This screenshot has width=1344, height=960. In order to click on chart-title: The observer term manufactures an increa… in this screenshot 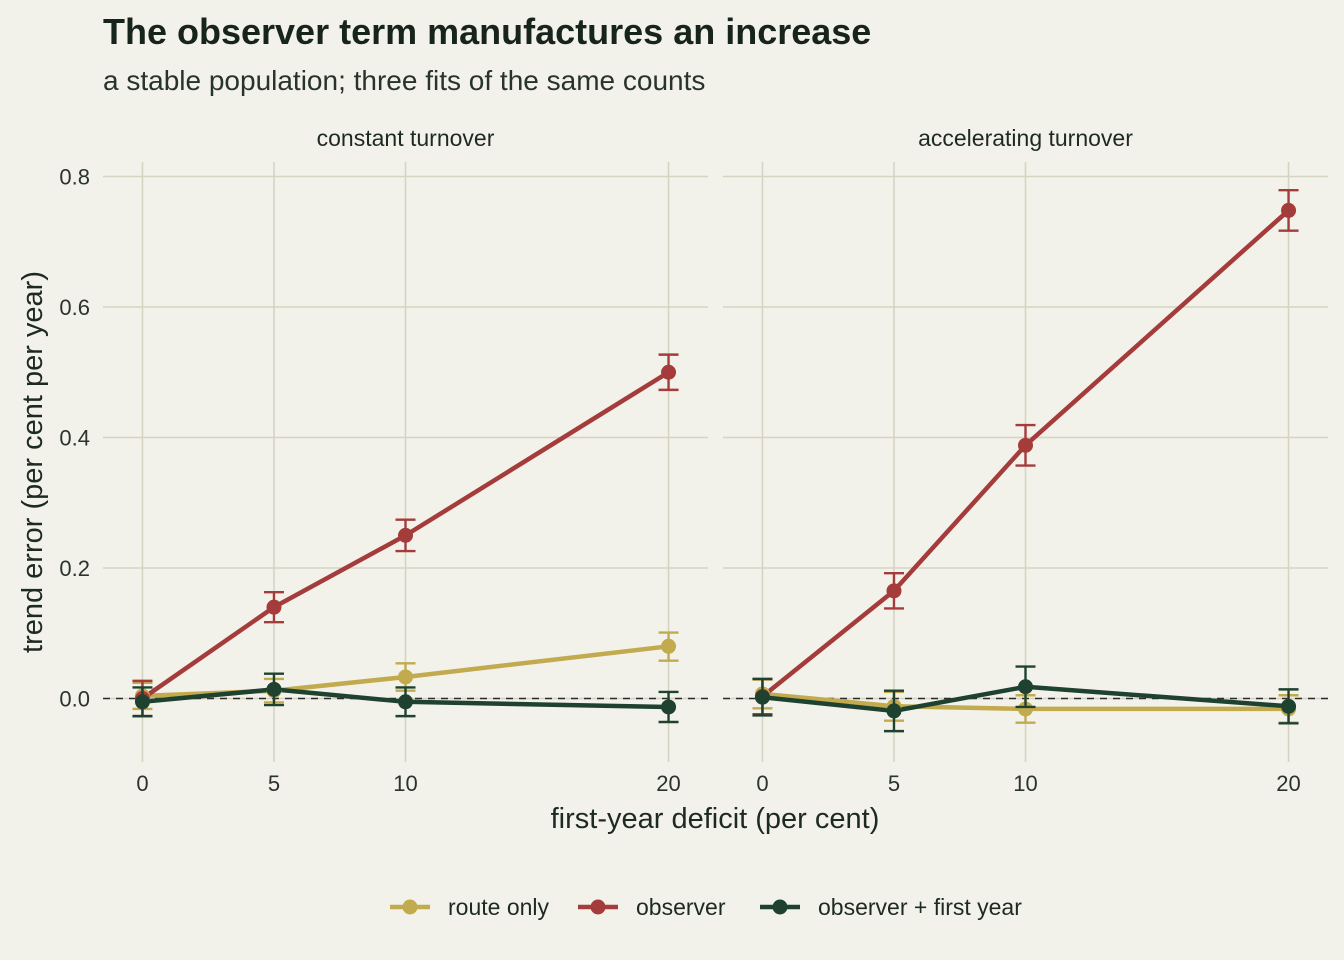, I will do `click(487, 31)`.